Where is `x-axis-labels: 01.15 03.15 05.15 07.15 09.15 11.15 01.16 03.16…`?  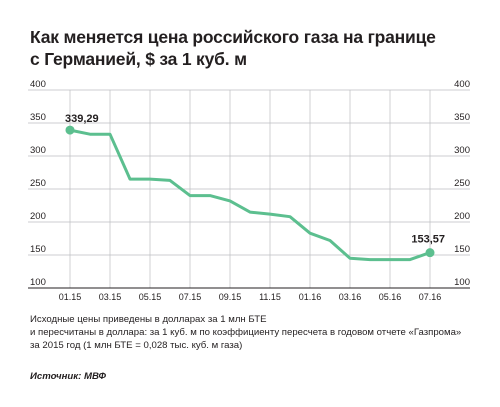
x-axis-labels: 01.15 03.15 05.15 07.15 09.15 11.15 01.16 03.16… is located at coordinates (250, 297).